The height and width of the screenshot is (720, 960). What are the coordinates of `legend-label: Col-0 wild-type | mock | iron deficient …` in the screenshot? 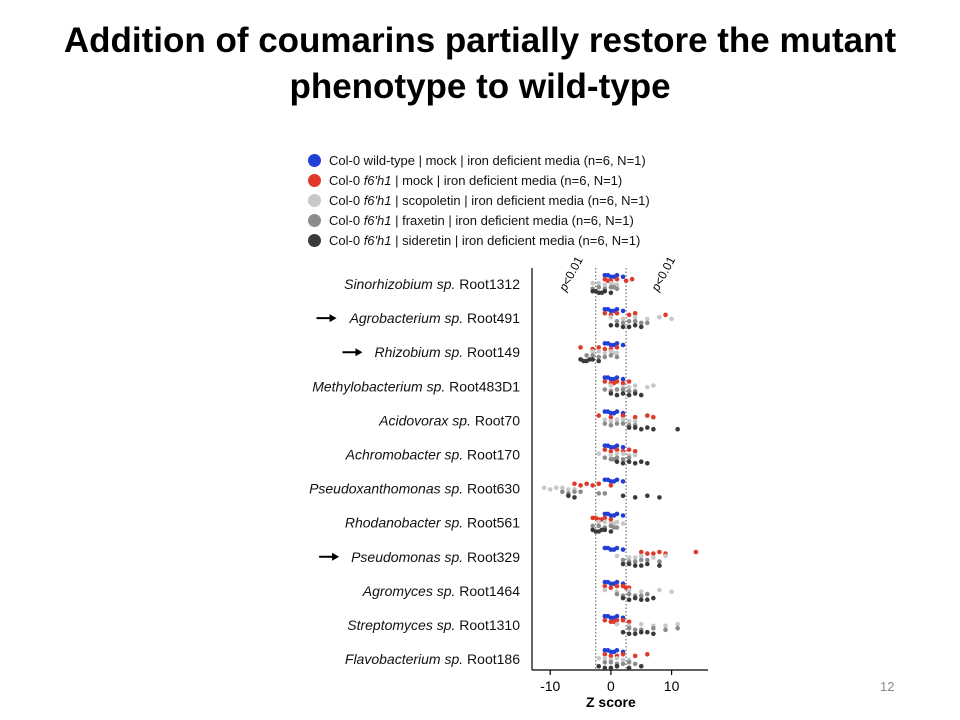 It's located at (487, 160).